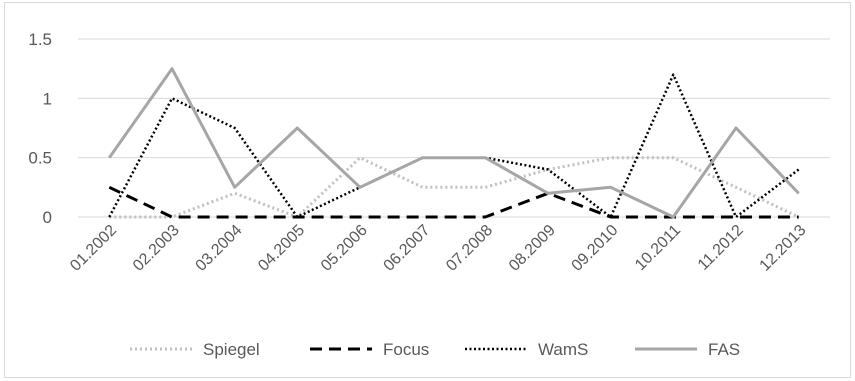  What do you see at coordinates (219, 248) in the screenshot?
I see `x-tick-label: 03.2004` at bounding box center [219, 248].